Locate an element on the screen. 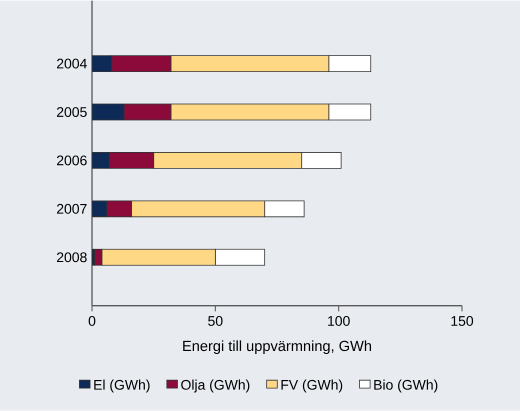 This screenshot has height=411, width=520. x-tick-label: 50 is located at coordinates (215, 321).